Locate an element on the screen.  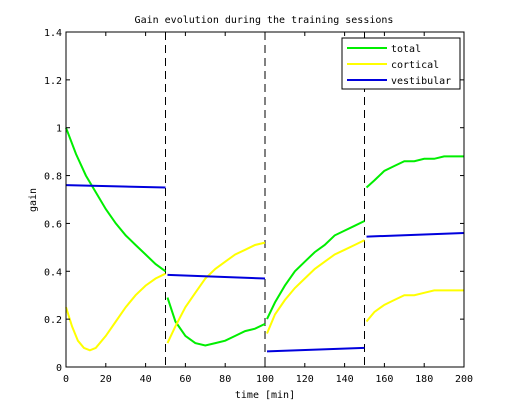
x-tick-label: 100 is located at coordinates (265, 379).